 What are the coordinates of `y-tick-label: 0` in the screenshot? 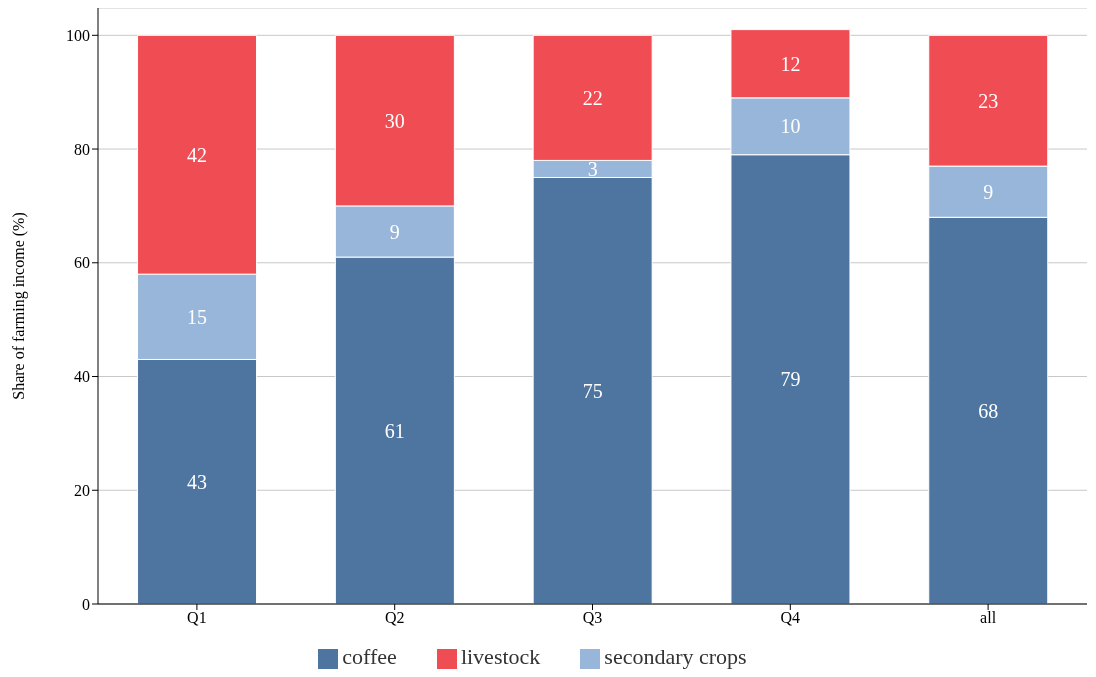 It's located at (86, 604).